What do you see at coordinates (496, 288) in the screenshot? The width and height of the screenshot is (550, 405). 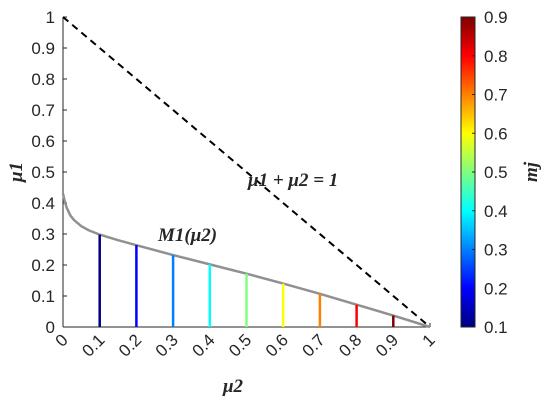 I see `colorbar-tick-label: 0.2` at bounding box center [496, 288].